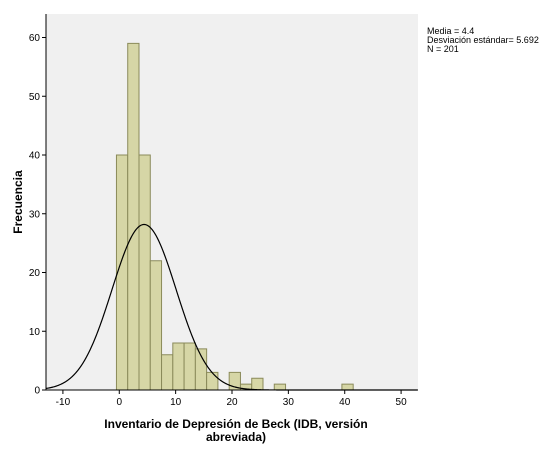  What do you see at coordinates (35, 332) in the screenshot?
I see `y-tick-label: 10` at bounding box center [35, 332].